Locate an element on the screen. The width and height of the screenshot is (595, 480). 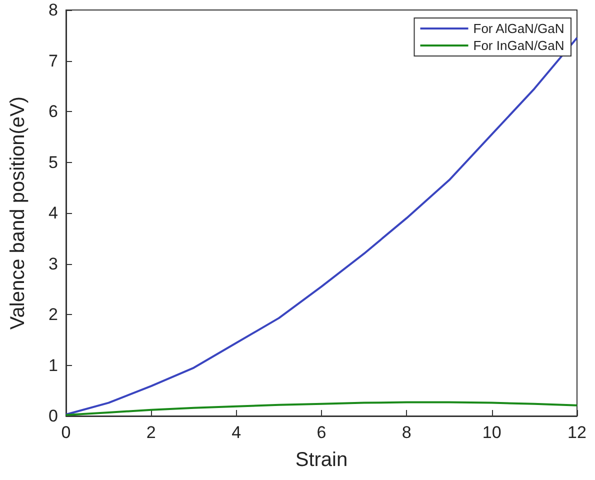
x-tick-label: 2 is located at coordinates (151, 432).